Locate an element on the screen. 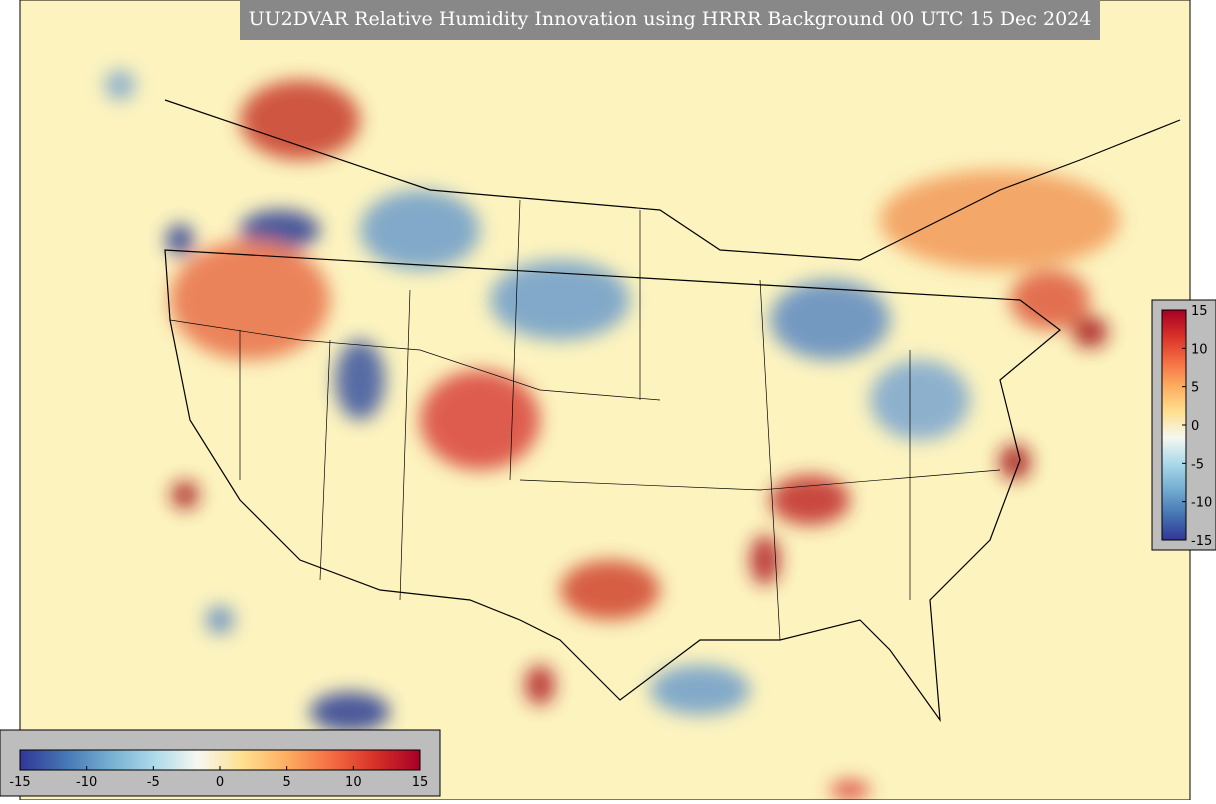  title-box is located at coordinates (670, 20).